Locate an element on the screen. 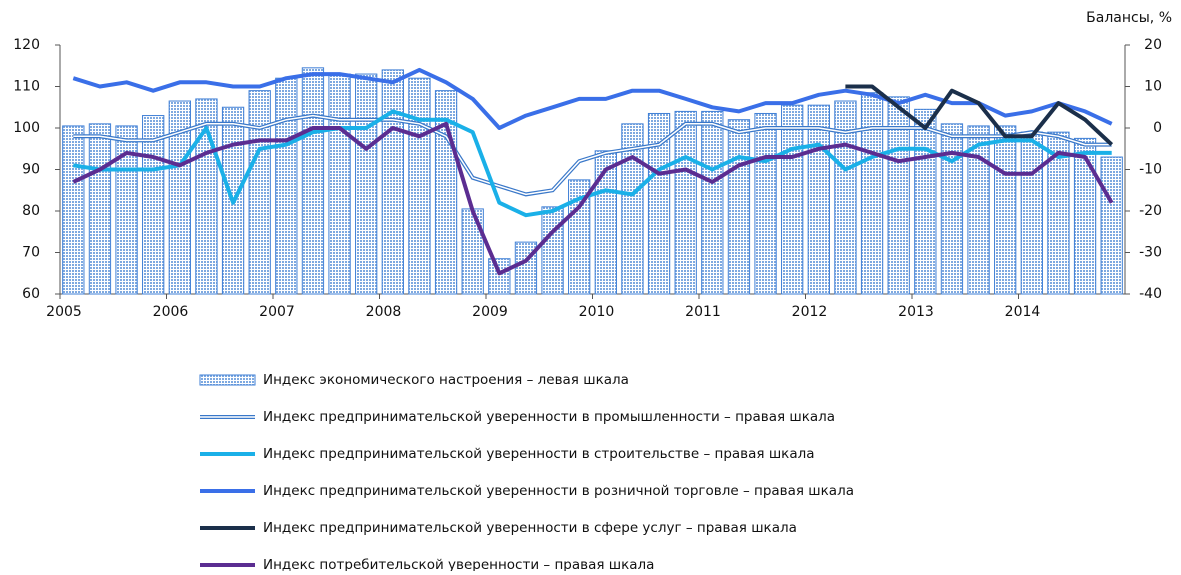  legend-swatch is located at coordinates (227, 380).